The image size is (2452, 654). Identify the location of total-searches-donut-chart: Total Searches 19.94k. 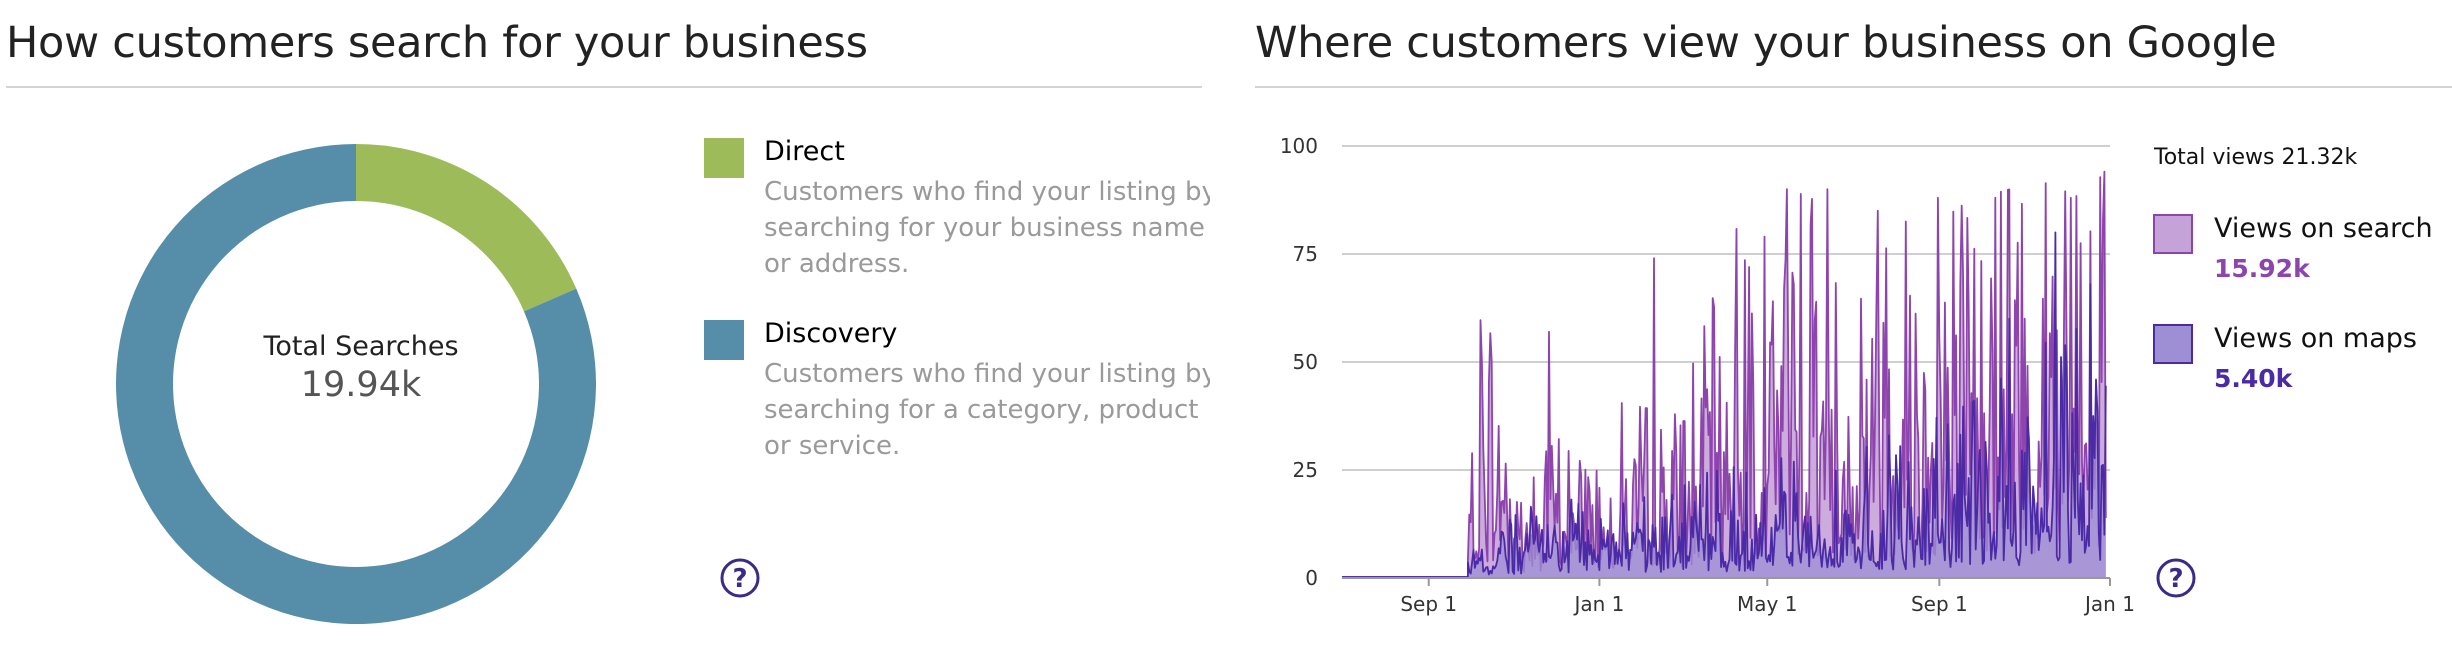
(356, 384).